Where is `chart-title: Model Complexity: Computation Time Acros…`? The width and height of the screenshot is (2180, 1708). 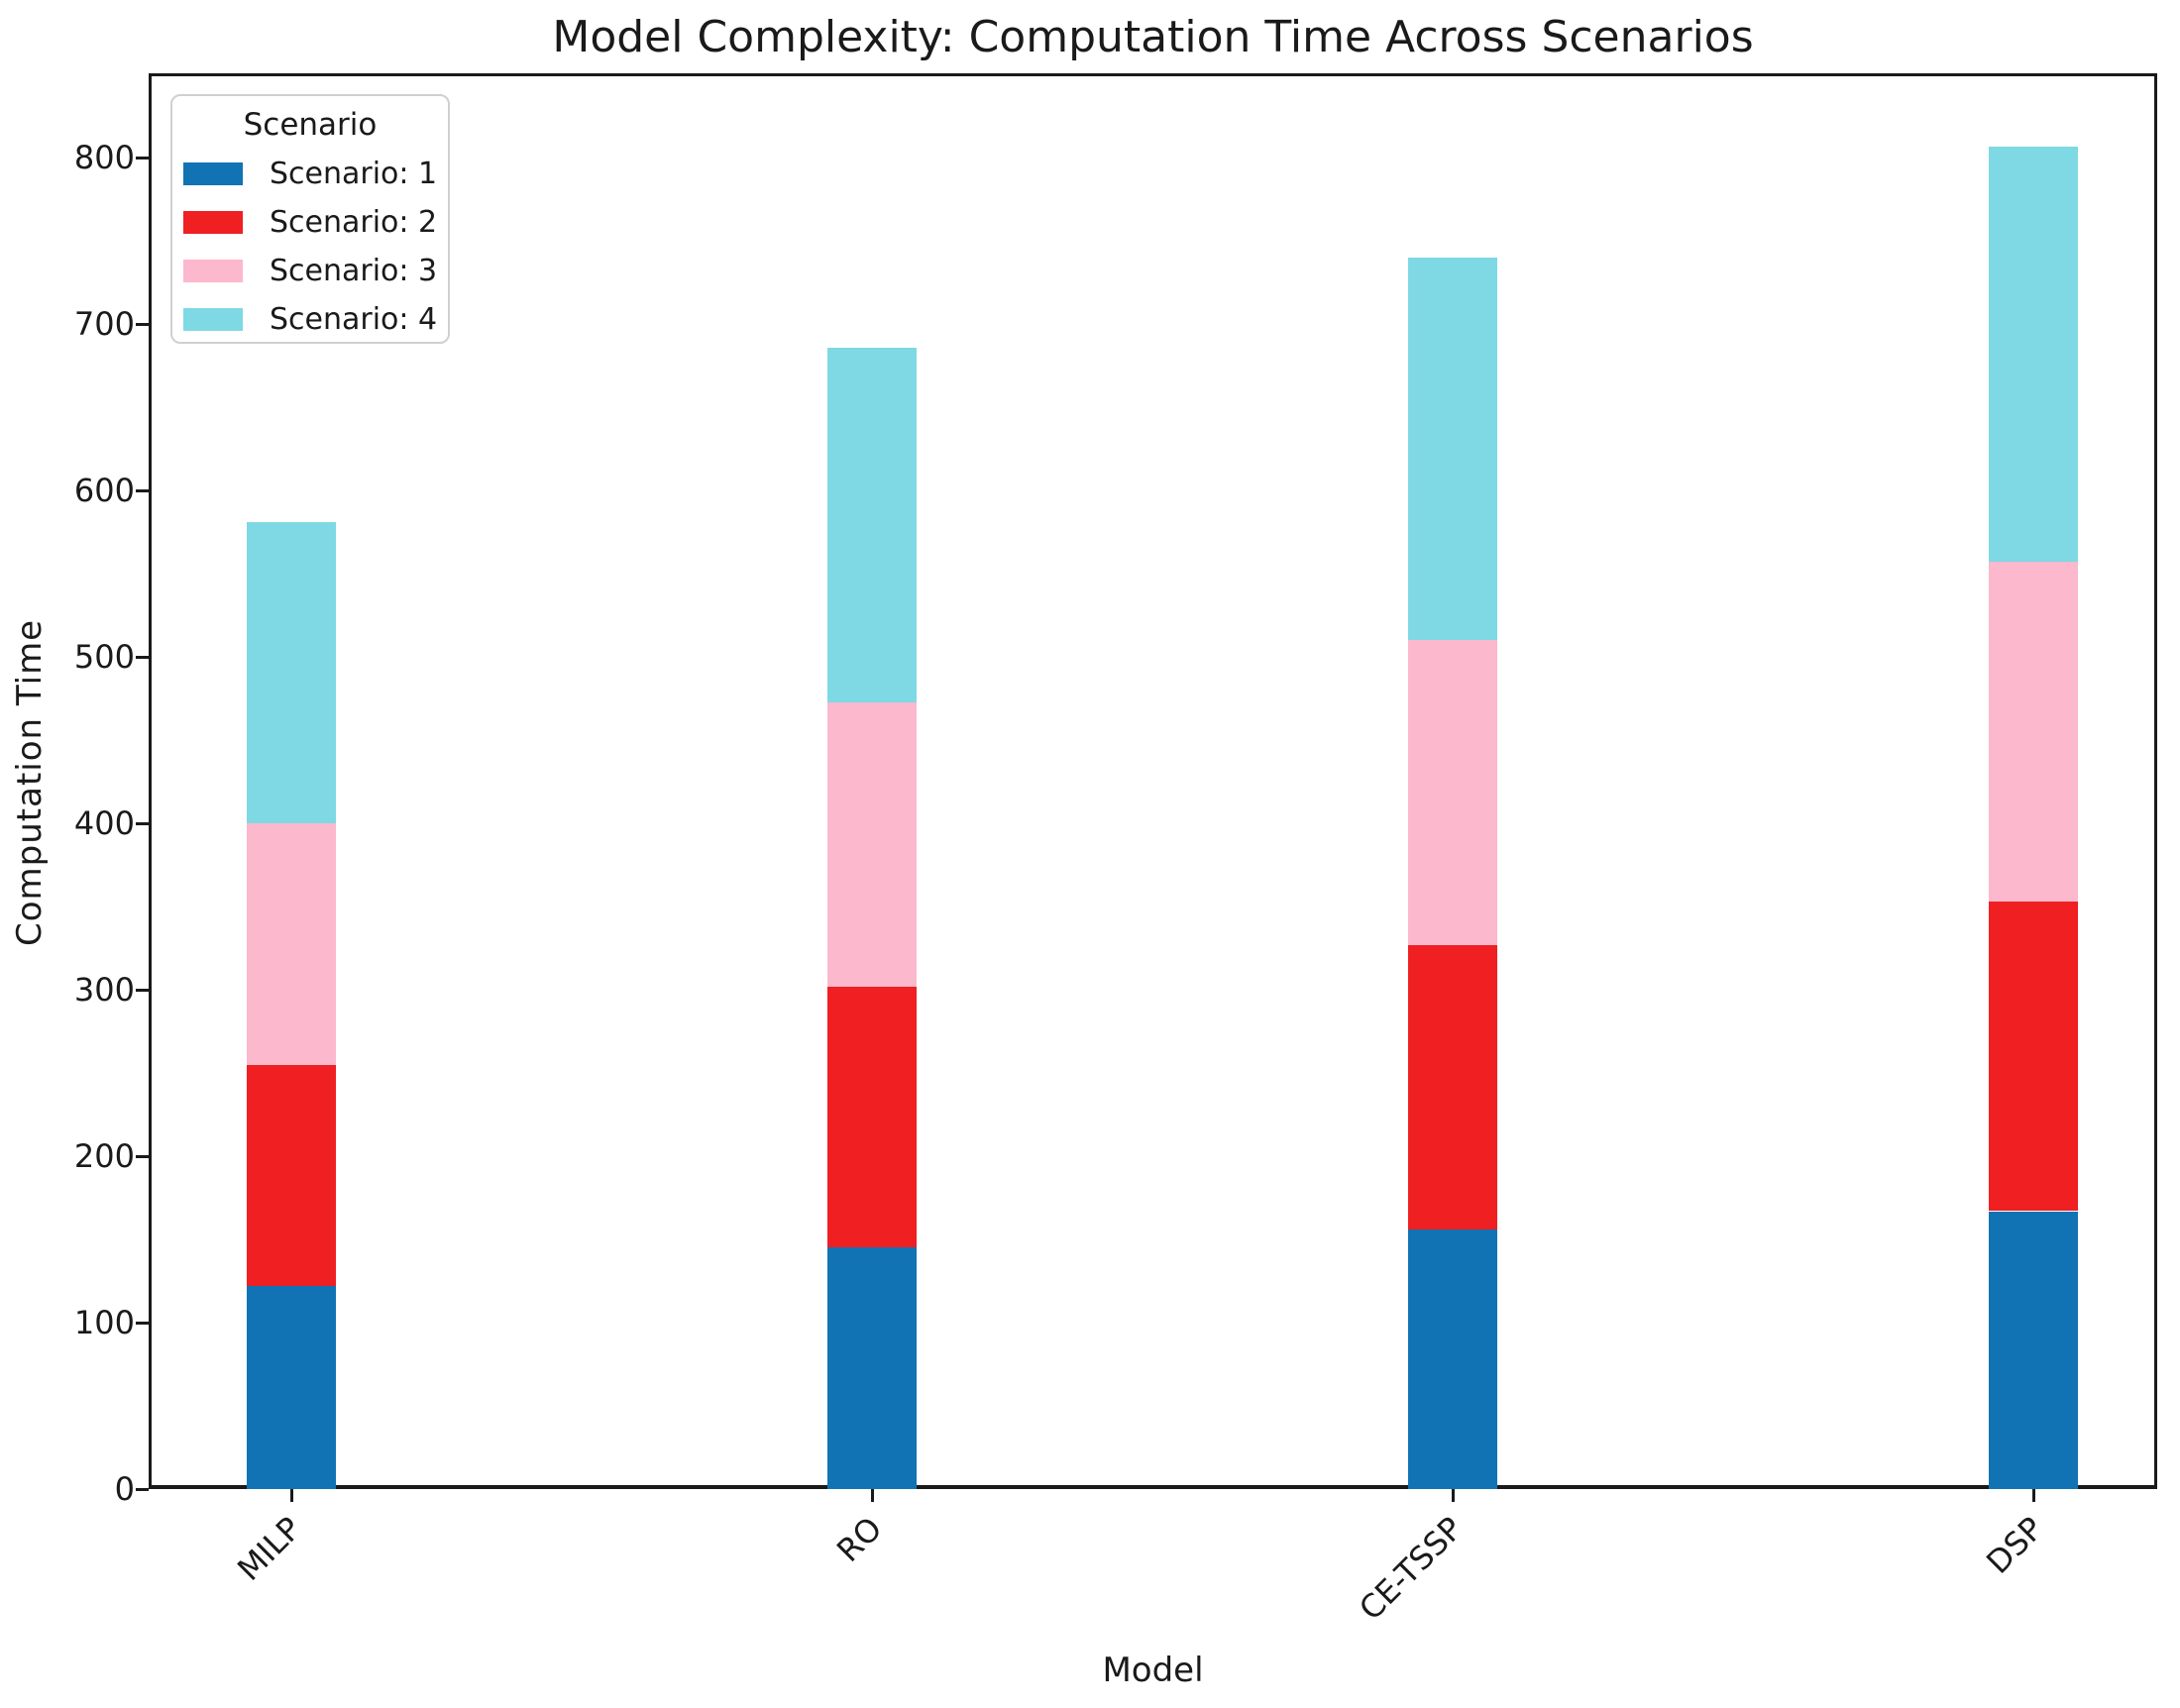
chart-title: Model Complexity: Computation Time Acros… is located at coordinates (1153, 37).